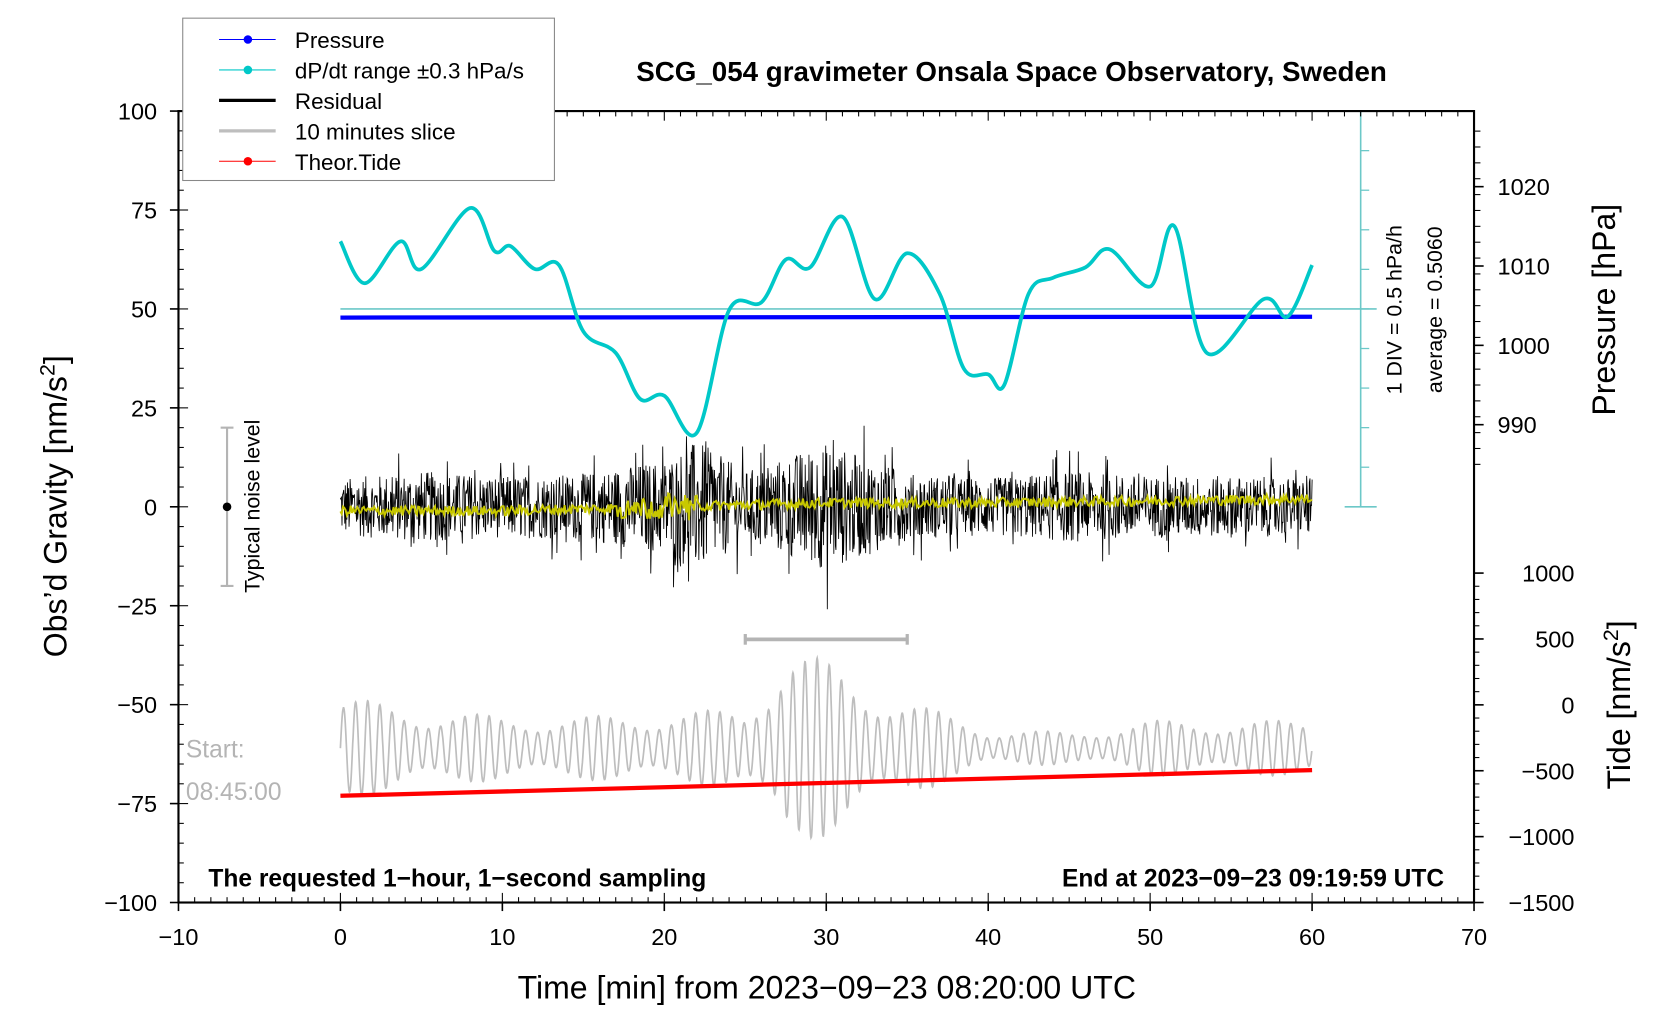  Describe the element at coordinates (215, 749) in the screenshot. I see `start-label: Start:` at that location.